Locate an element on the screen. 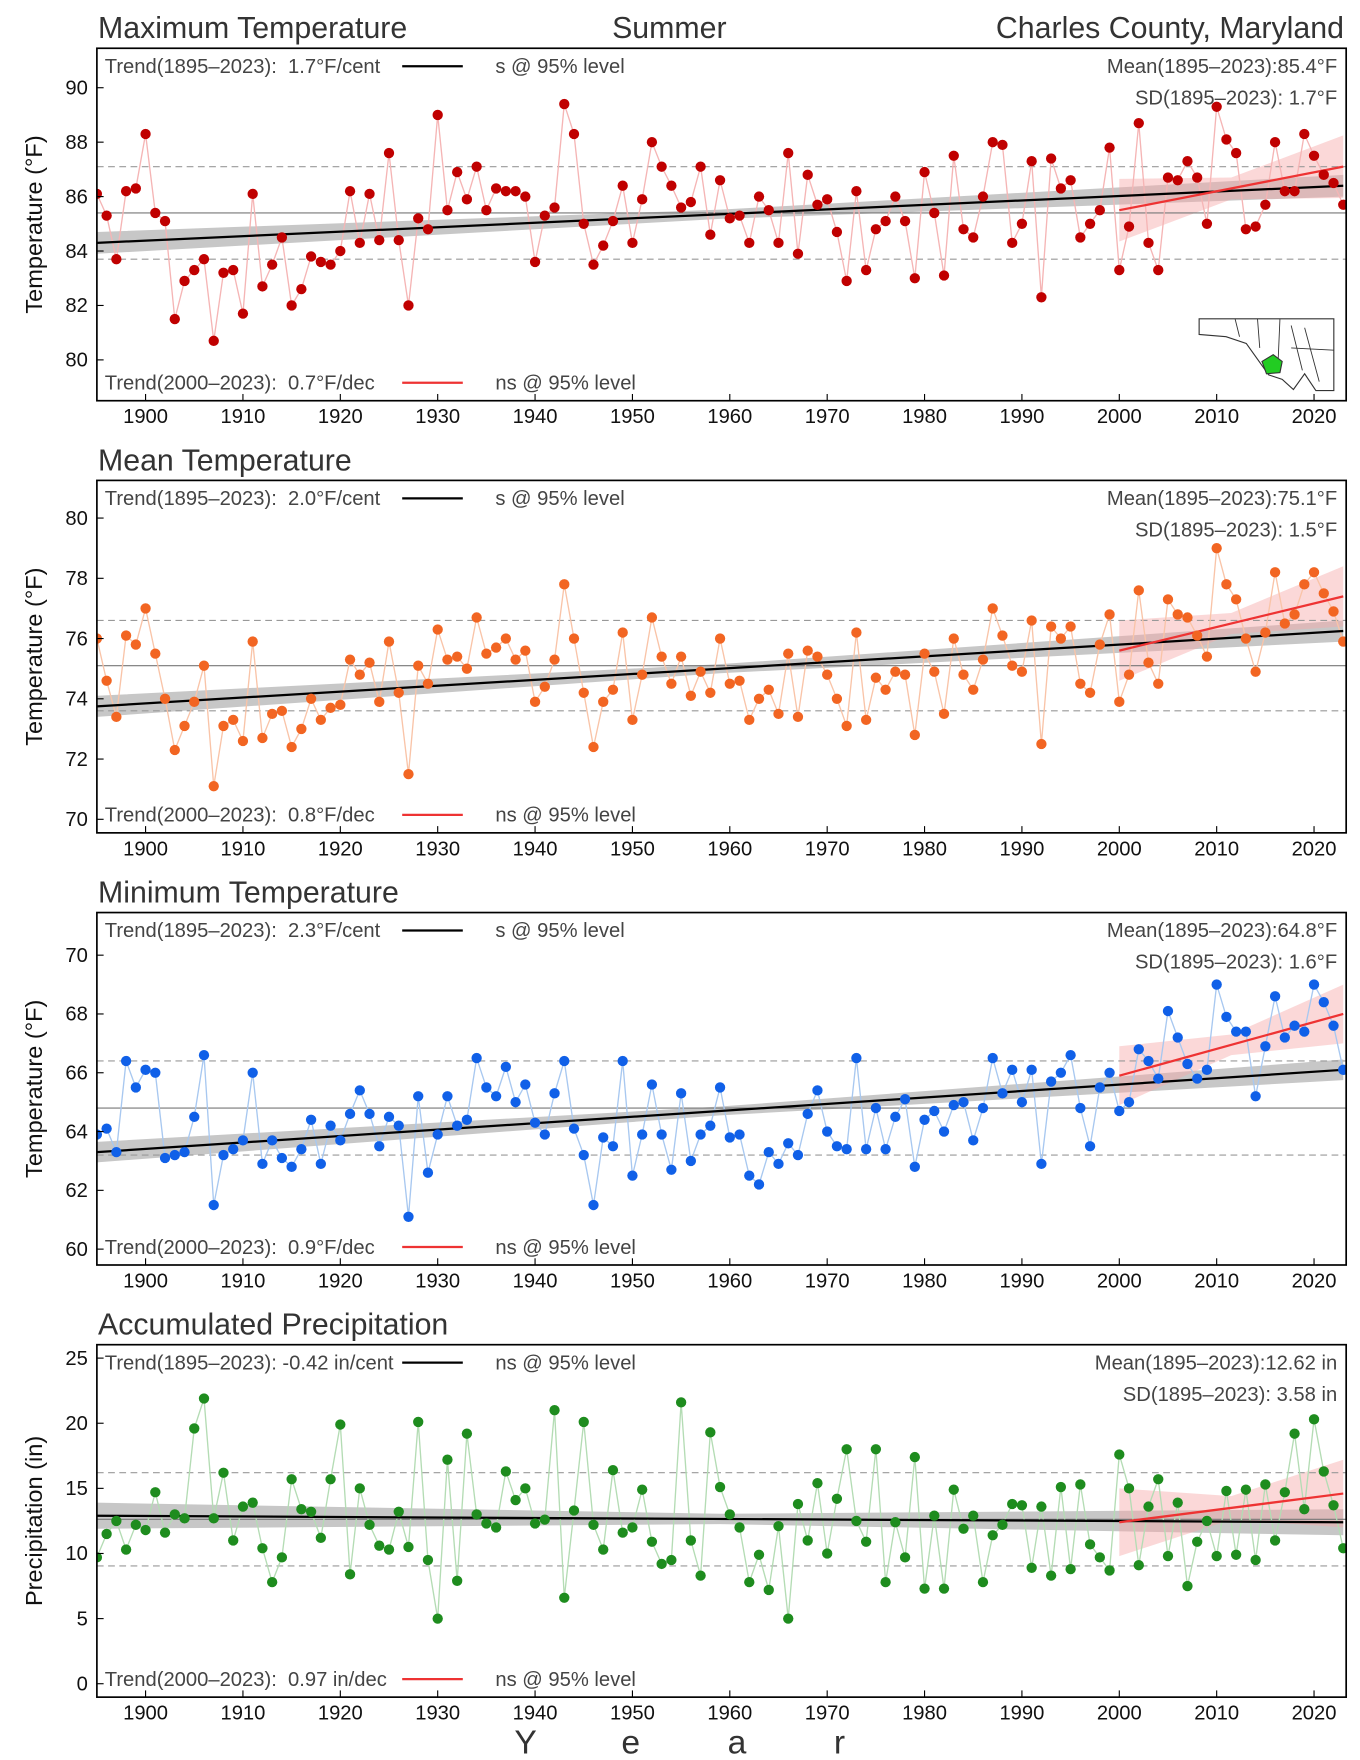  x-tick-label: 1950 is located at coordinates (632, 1714).